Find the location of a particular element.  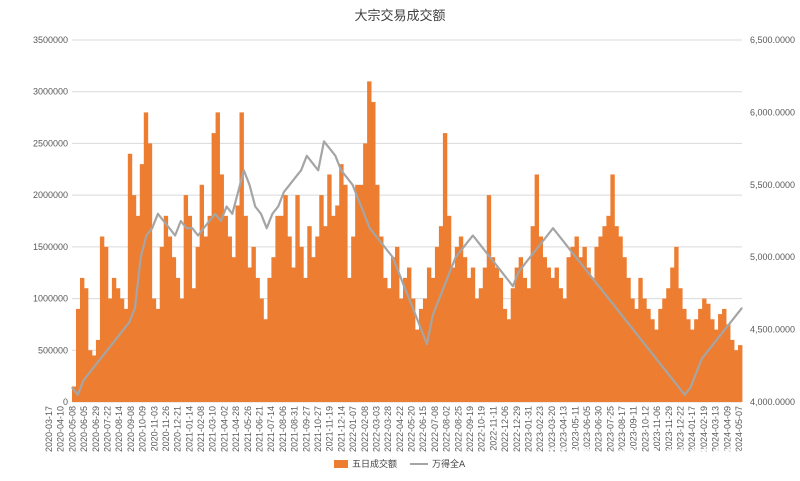

x-tick-label: 2023-11-06 is located at coordinates (657, 428).